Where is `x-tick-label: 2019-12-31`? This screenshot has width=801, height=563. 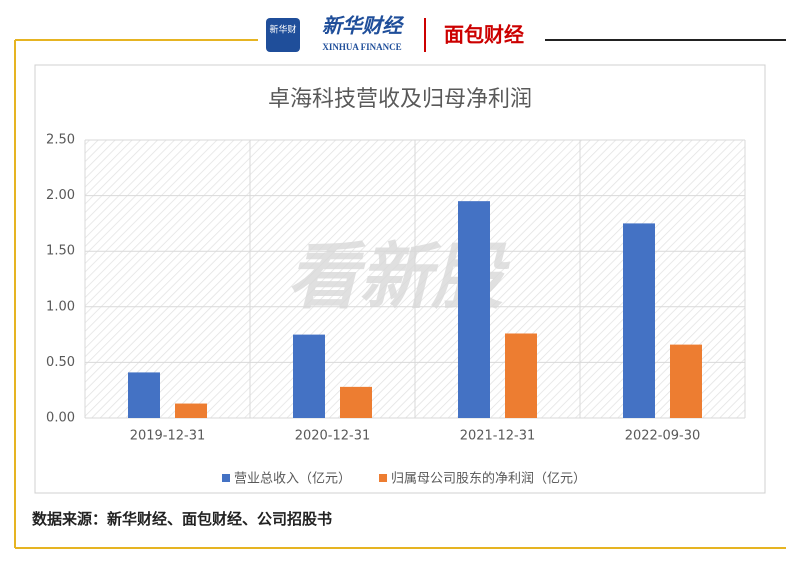
x-tick-label: 2019-12-31 is located at coordinates (168, 436).